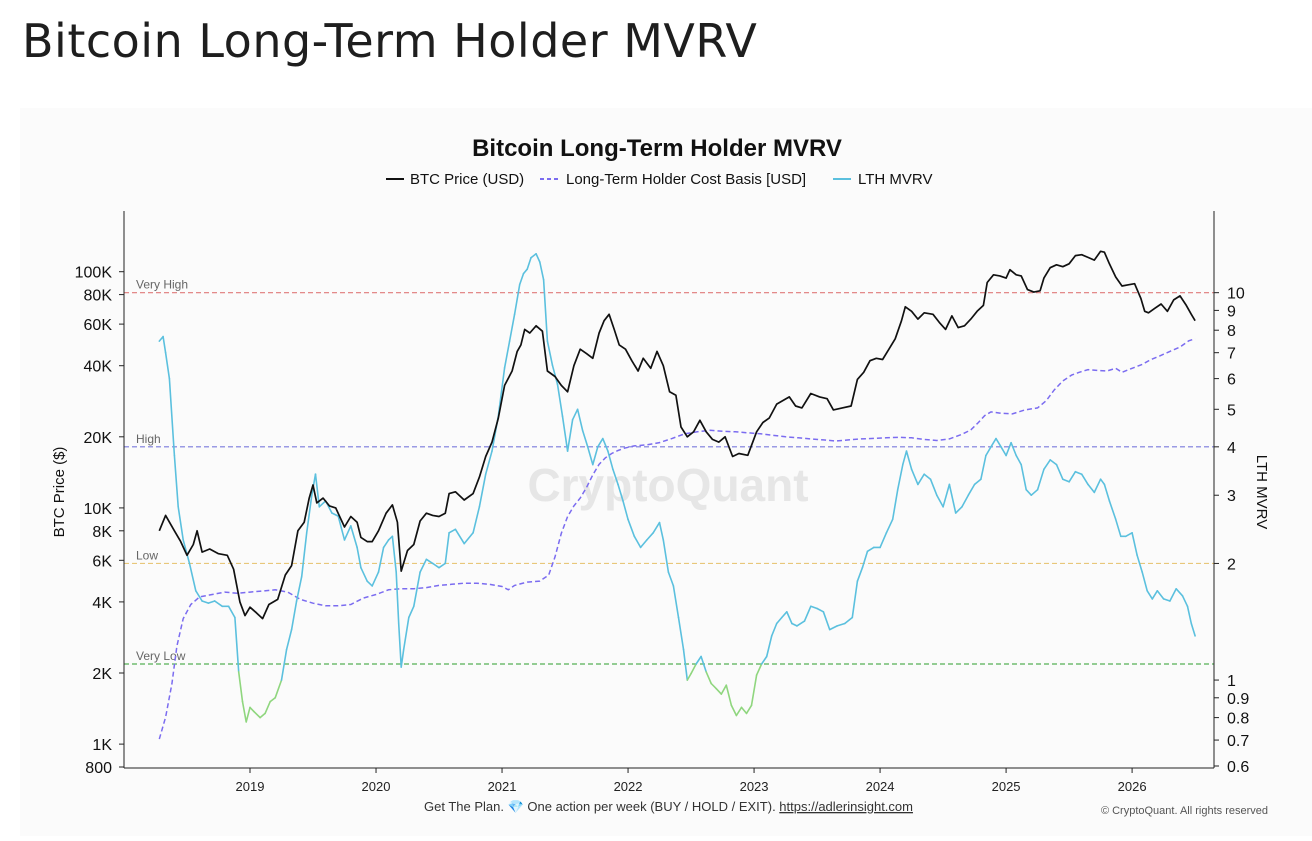 The height and width of the screenshot is (841, 1312). What do you see at coordinates (98, 367) in the screenshot?
I see `left-tick-label: 40K` at bounding box center [98, 367].